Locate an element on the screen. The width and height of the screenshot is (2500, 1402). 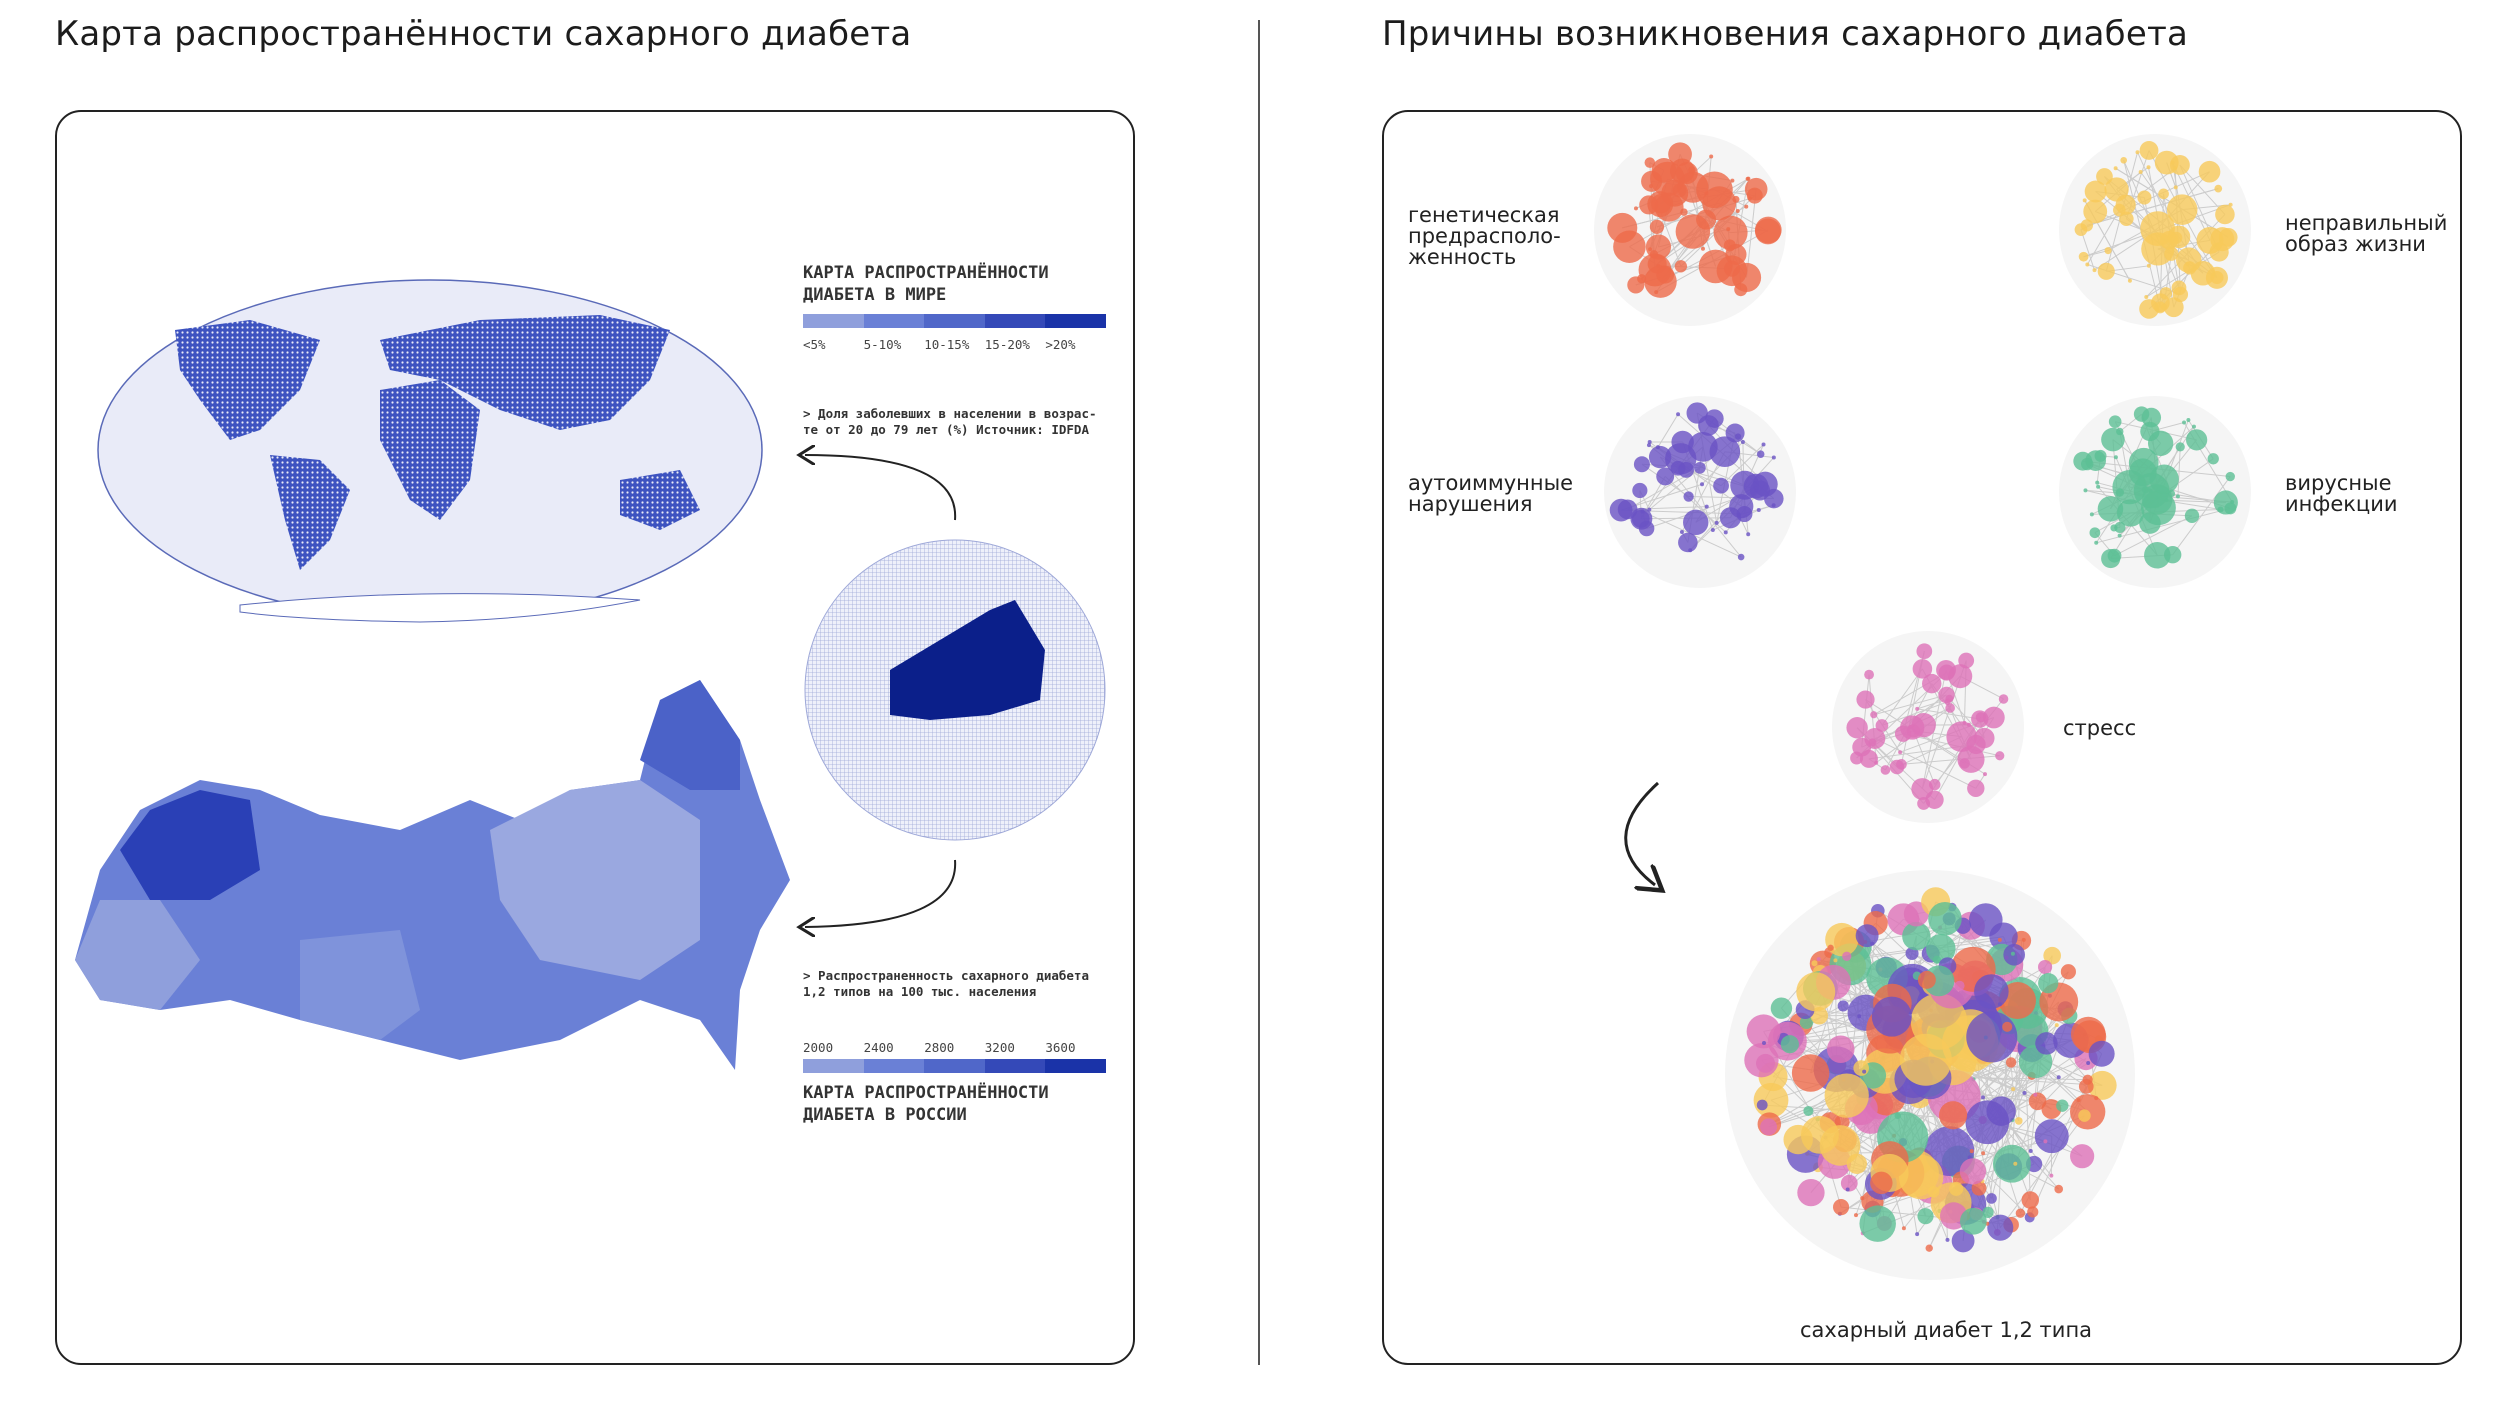
russia-map is located at coordinates (432, 875).